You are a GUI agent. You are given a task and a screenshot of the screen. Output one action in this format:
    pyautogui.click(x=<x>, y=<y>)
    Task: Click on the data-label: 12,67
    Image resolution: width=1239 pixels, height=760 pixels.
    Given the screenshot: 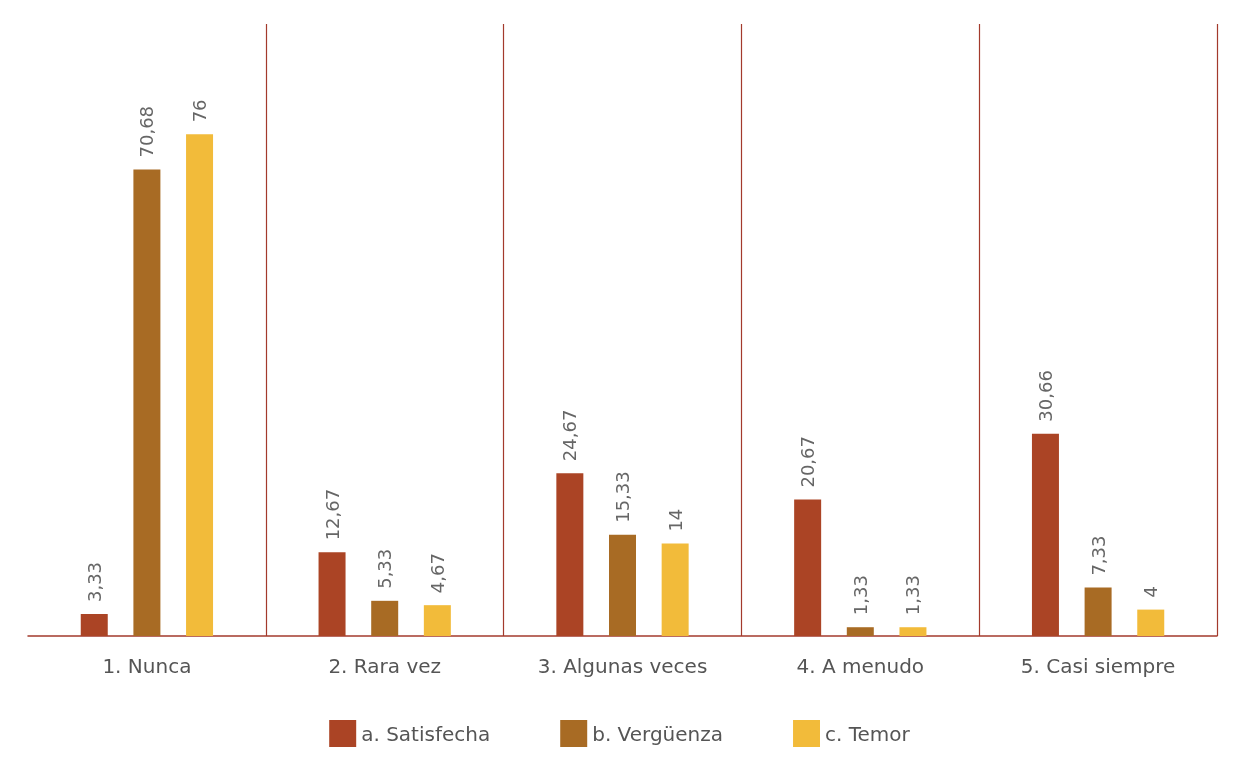 What is the action you would take?
    pyautogui.click(x=332, y=514)
    